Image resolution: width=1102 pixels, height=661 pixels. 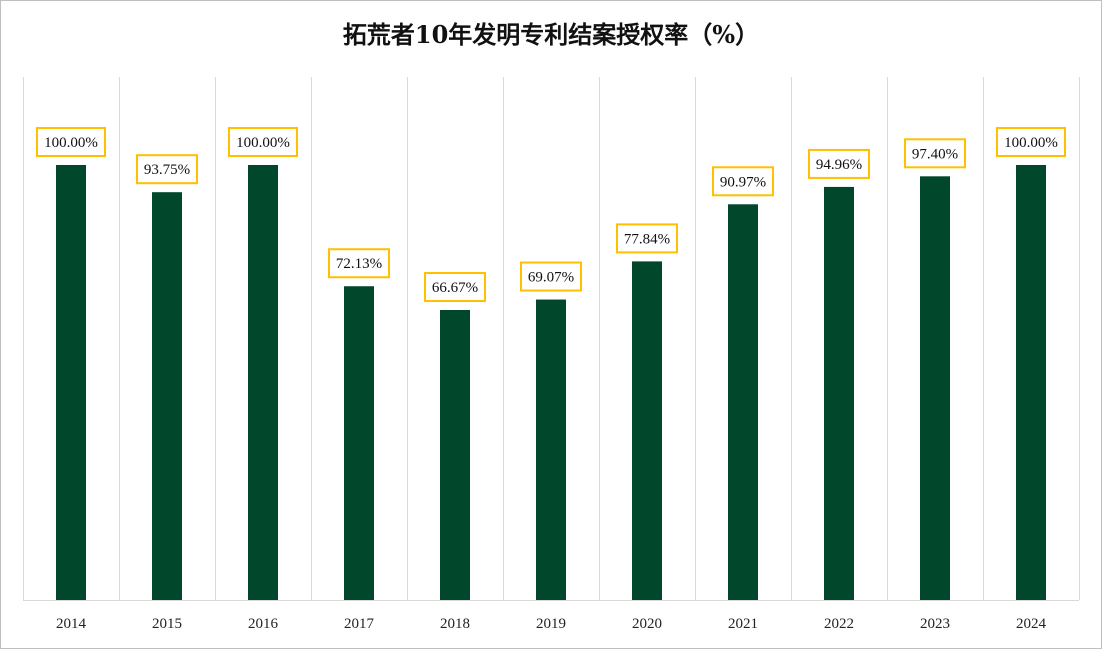 I want to click on bar-2017, so click(x=359, y=443).